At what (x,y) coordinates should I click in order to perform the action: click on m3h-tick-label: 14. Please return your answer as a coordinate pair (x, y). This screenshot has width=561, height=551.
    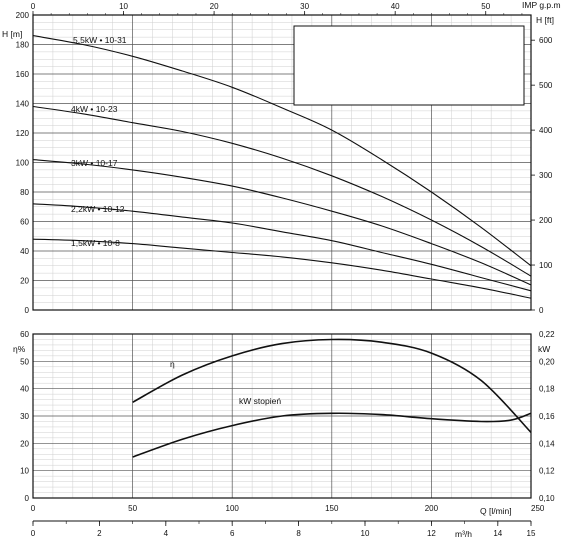
    Looking at the image, I should click on (497, 533).